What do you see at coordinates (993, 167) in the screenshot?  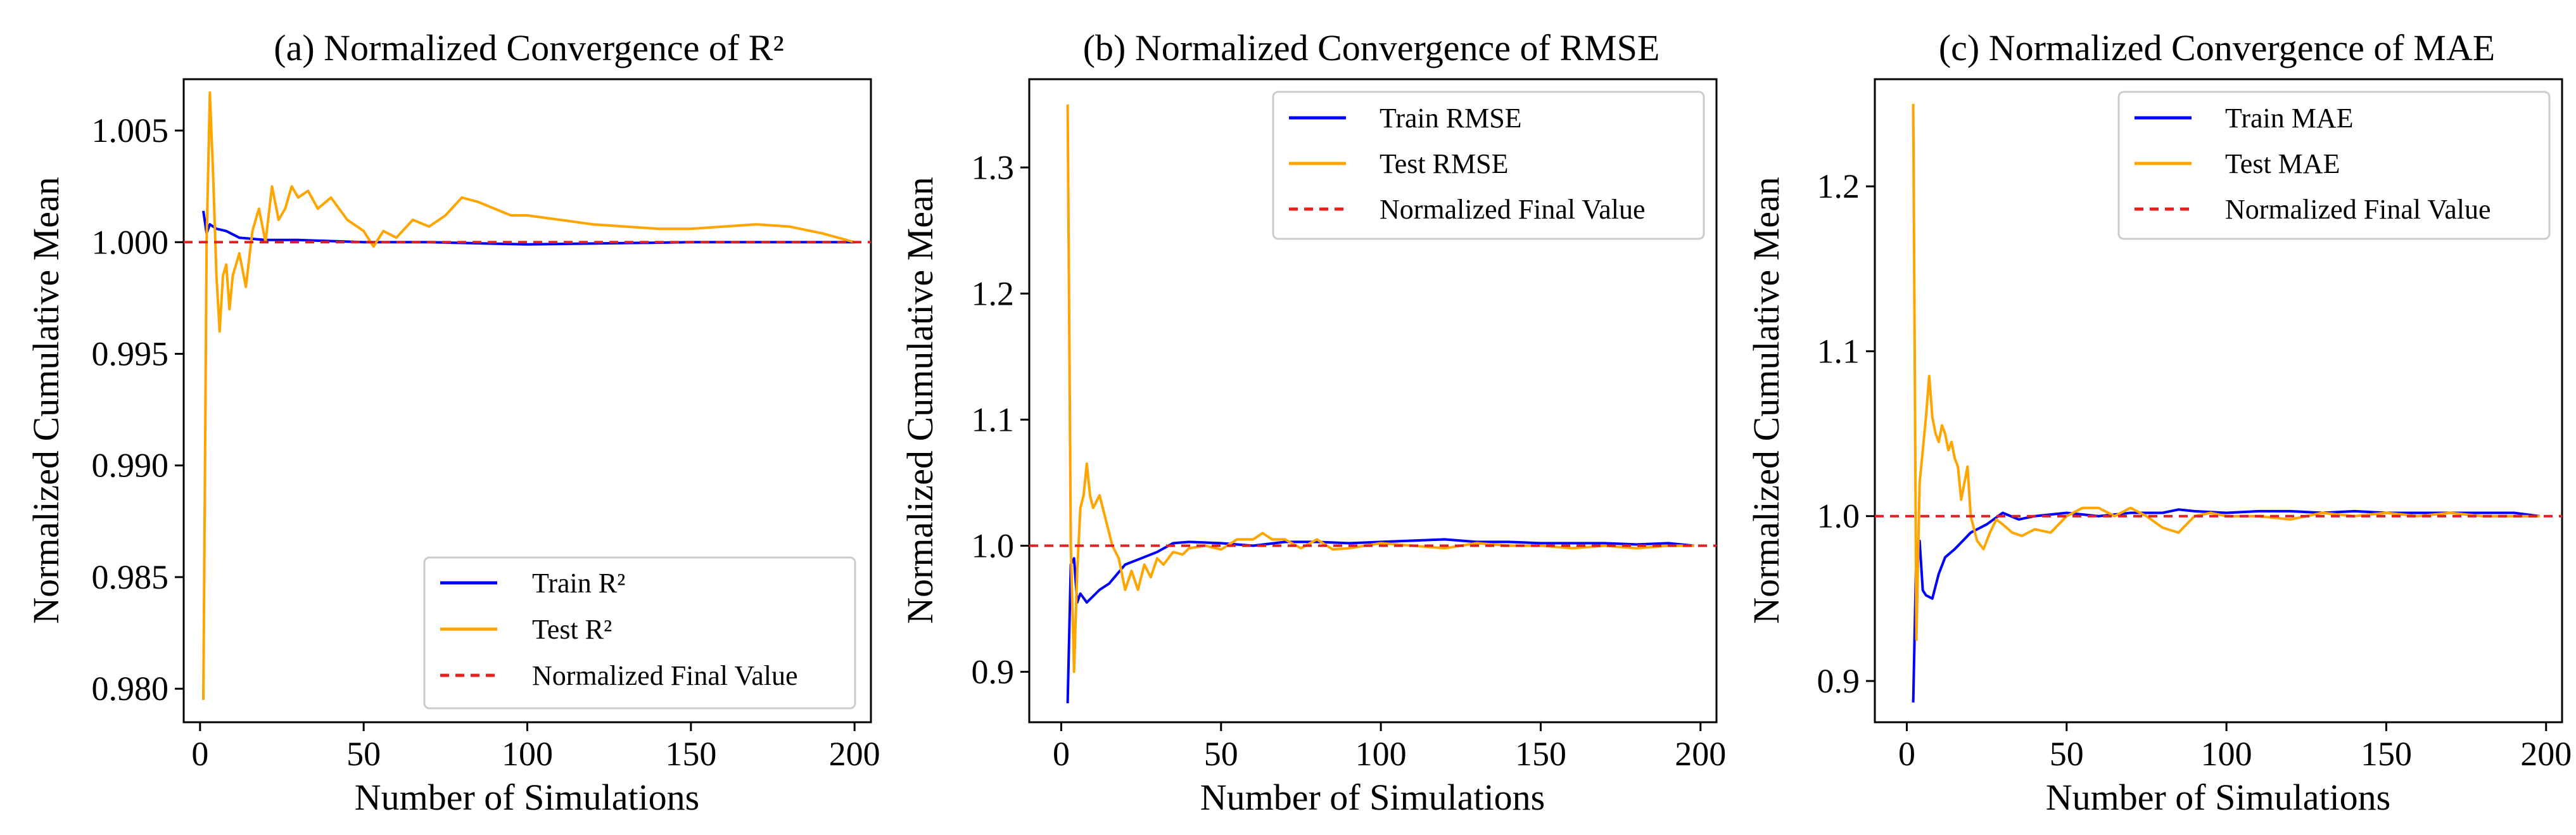 I see `y-tick-label: 1.3` at bounding box center [993, 167].